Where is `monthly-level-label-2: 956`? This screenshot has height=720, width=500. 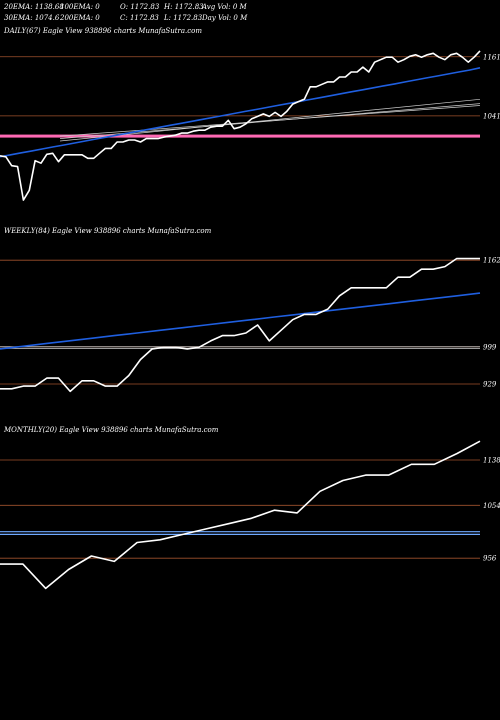
monthly-level-label-2: 956 is located at coordinates (490, 559).